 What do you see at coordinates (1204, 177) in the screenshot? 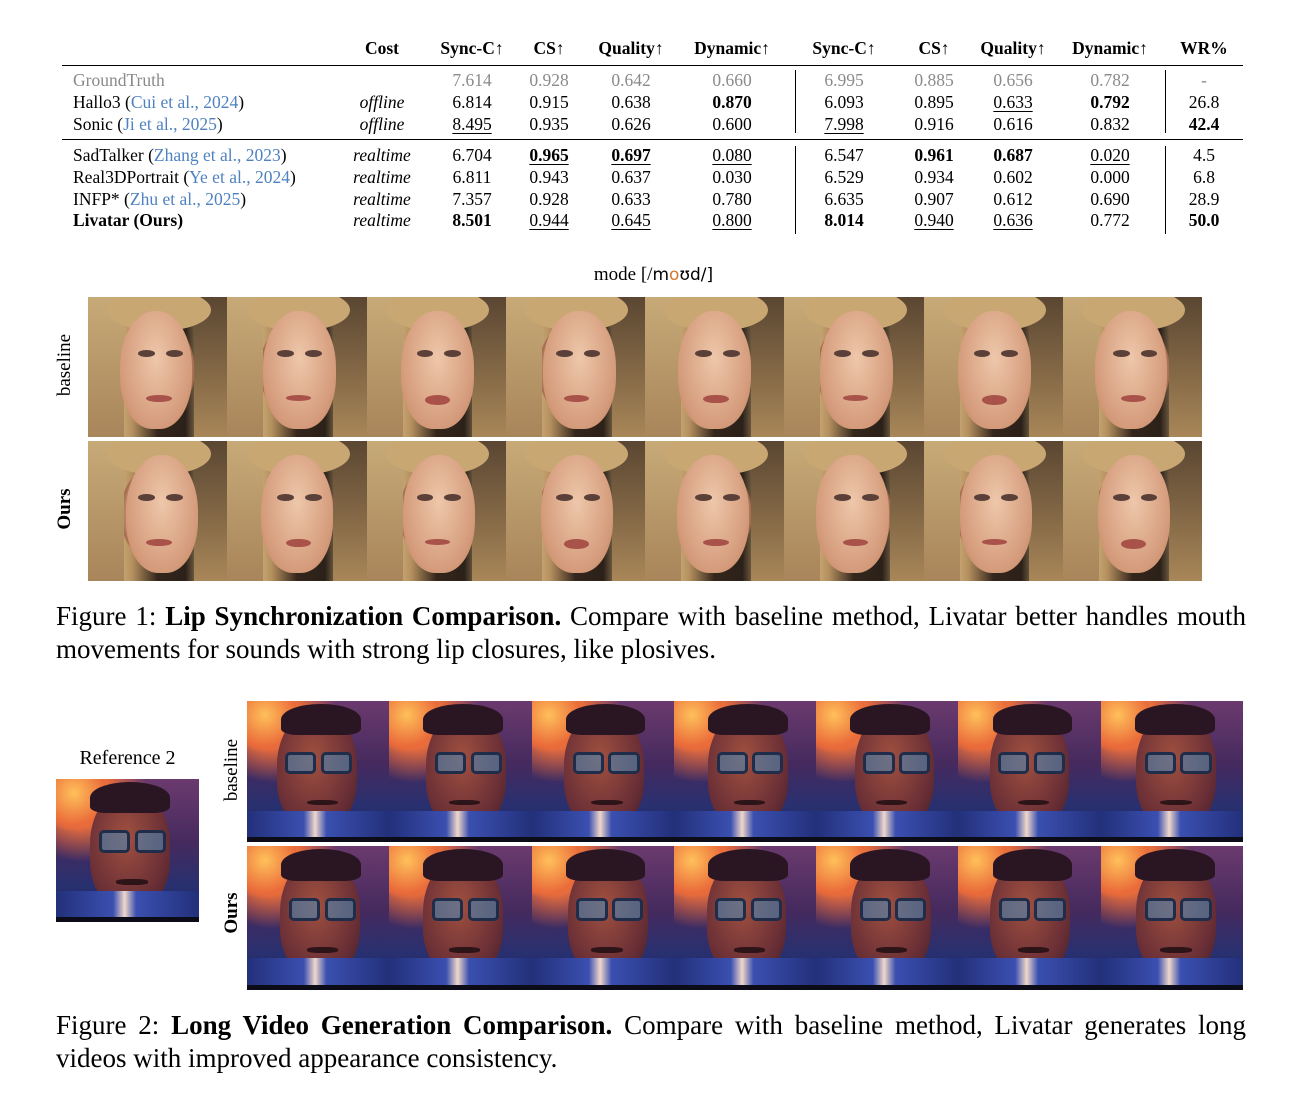
I see `metric-cell: 6.8` at bounding box center [1204, 177].